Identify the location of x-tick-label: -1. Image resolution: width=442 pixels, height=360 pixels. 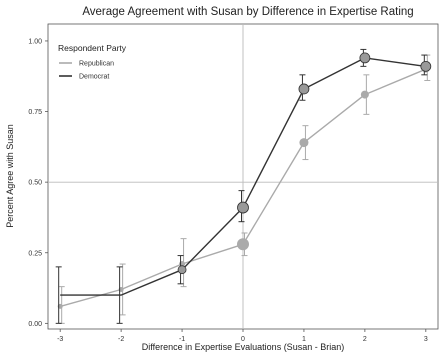
(182, 339).